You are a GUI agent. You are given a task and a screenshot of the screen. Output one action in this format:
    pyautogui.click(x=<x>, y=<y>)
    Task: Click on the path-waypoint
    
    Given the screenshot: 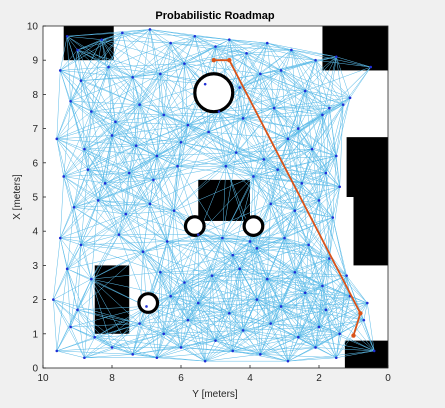 What is the action you would take?
    pyautogui.click(x=353, y=335)
    